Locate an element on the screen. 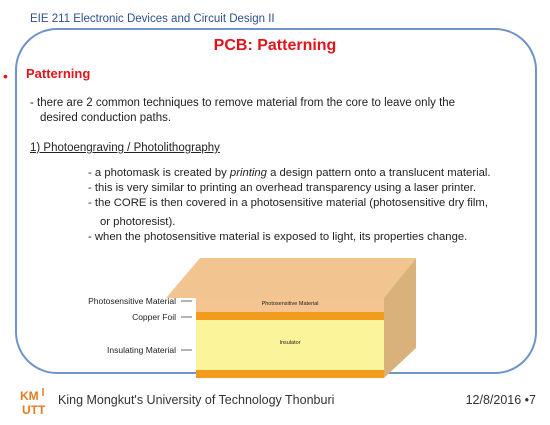 This screenshot has width=550, height=425. intro-line-2: desired conduction paths. is located at coordinates (106, 118).